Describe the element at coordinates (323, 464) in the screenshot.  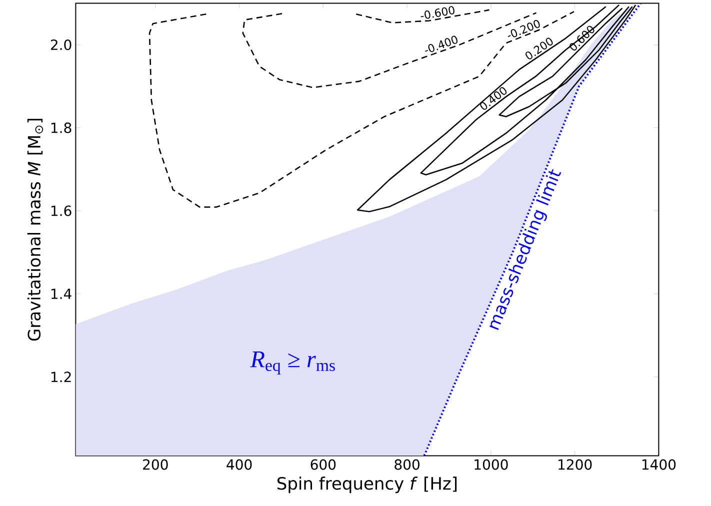
I see `x-tick-label: 600` at that location.